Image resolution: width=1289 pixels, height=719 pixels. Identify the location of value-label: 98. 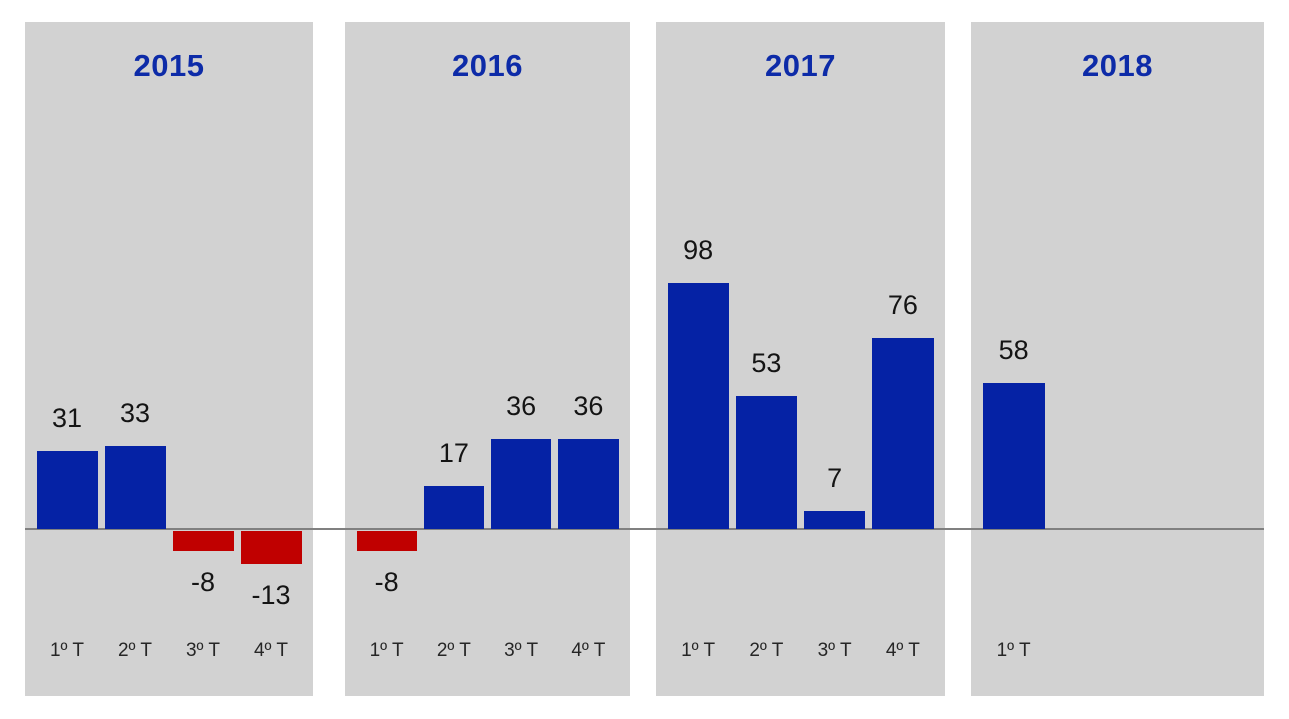
(698, 250).